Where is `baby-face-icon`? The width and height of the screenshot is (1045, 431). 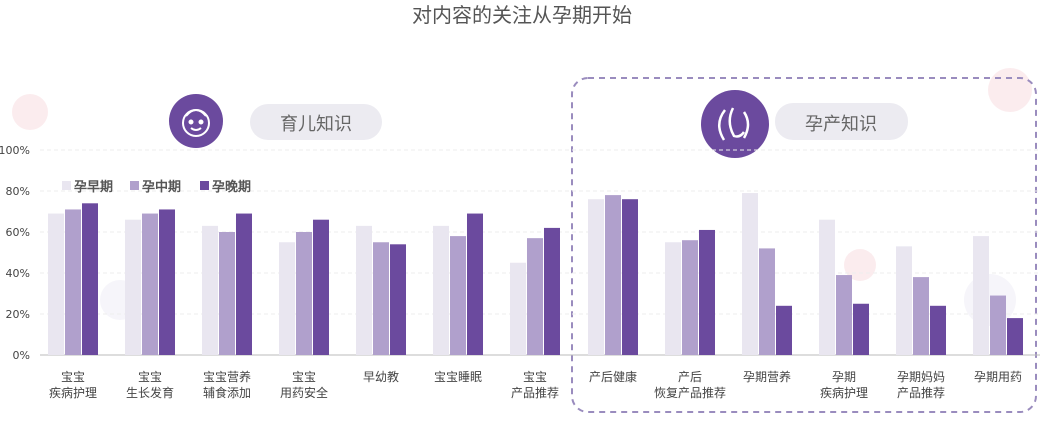 baby-face-icon is located at coordinates (196, 121).